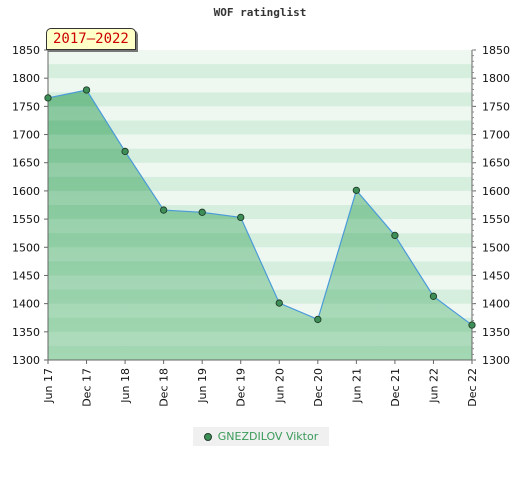  I want to click on y-tick-label-left: 1300, so click(26, 360).